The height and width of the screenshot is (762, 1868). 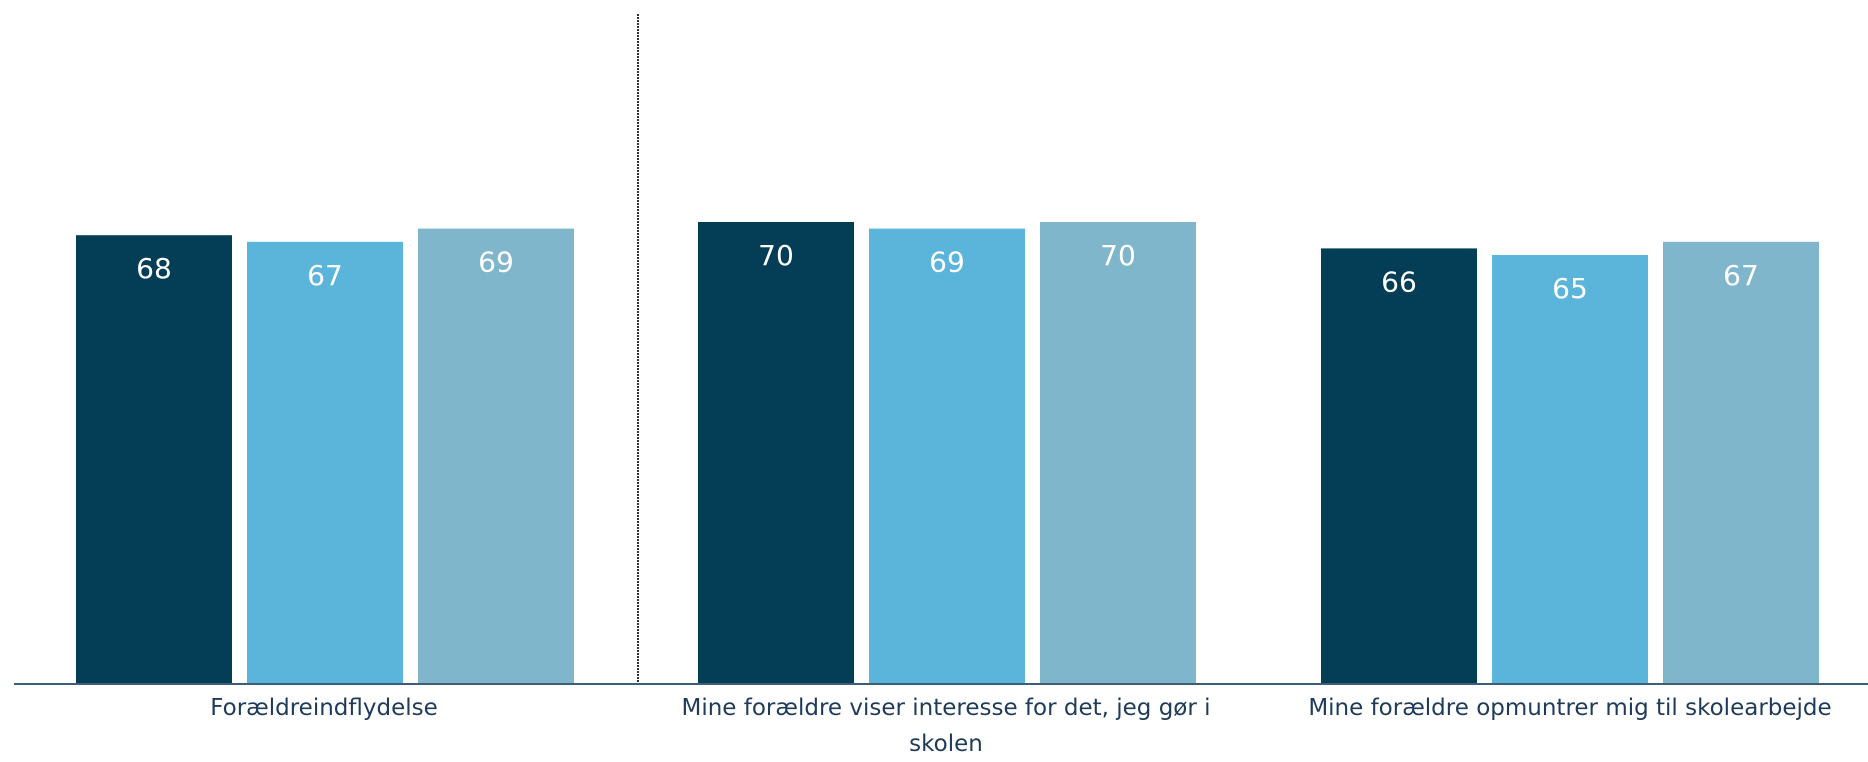 I want to click on value-label-cat2-series2: 69, so click(x=947, y=262).